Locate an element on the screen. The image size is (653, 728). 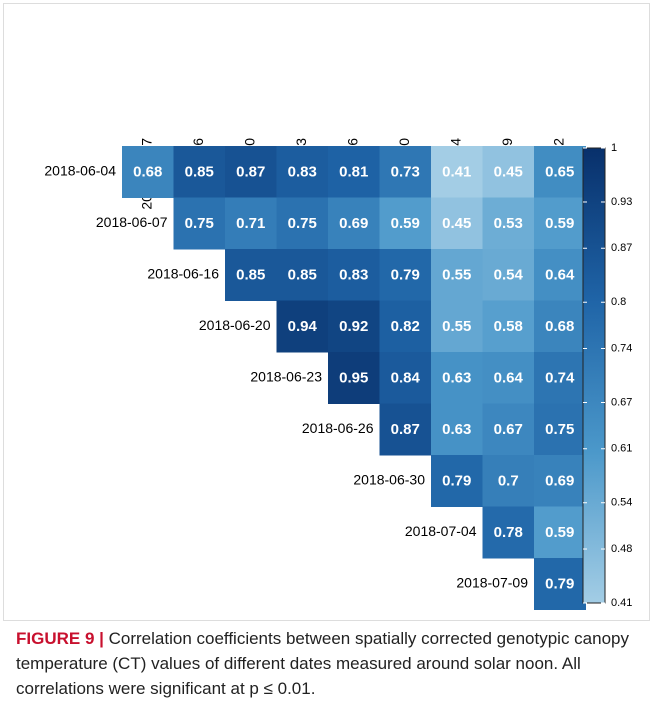
y-tick-label: 2018-06-26 is located at coordinates (338, 428).